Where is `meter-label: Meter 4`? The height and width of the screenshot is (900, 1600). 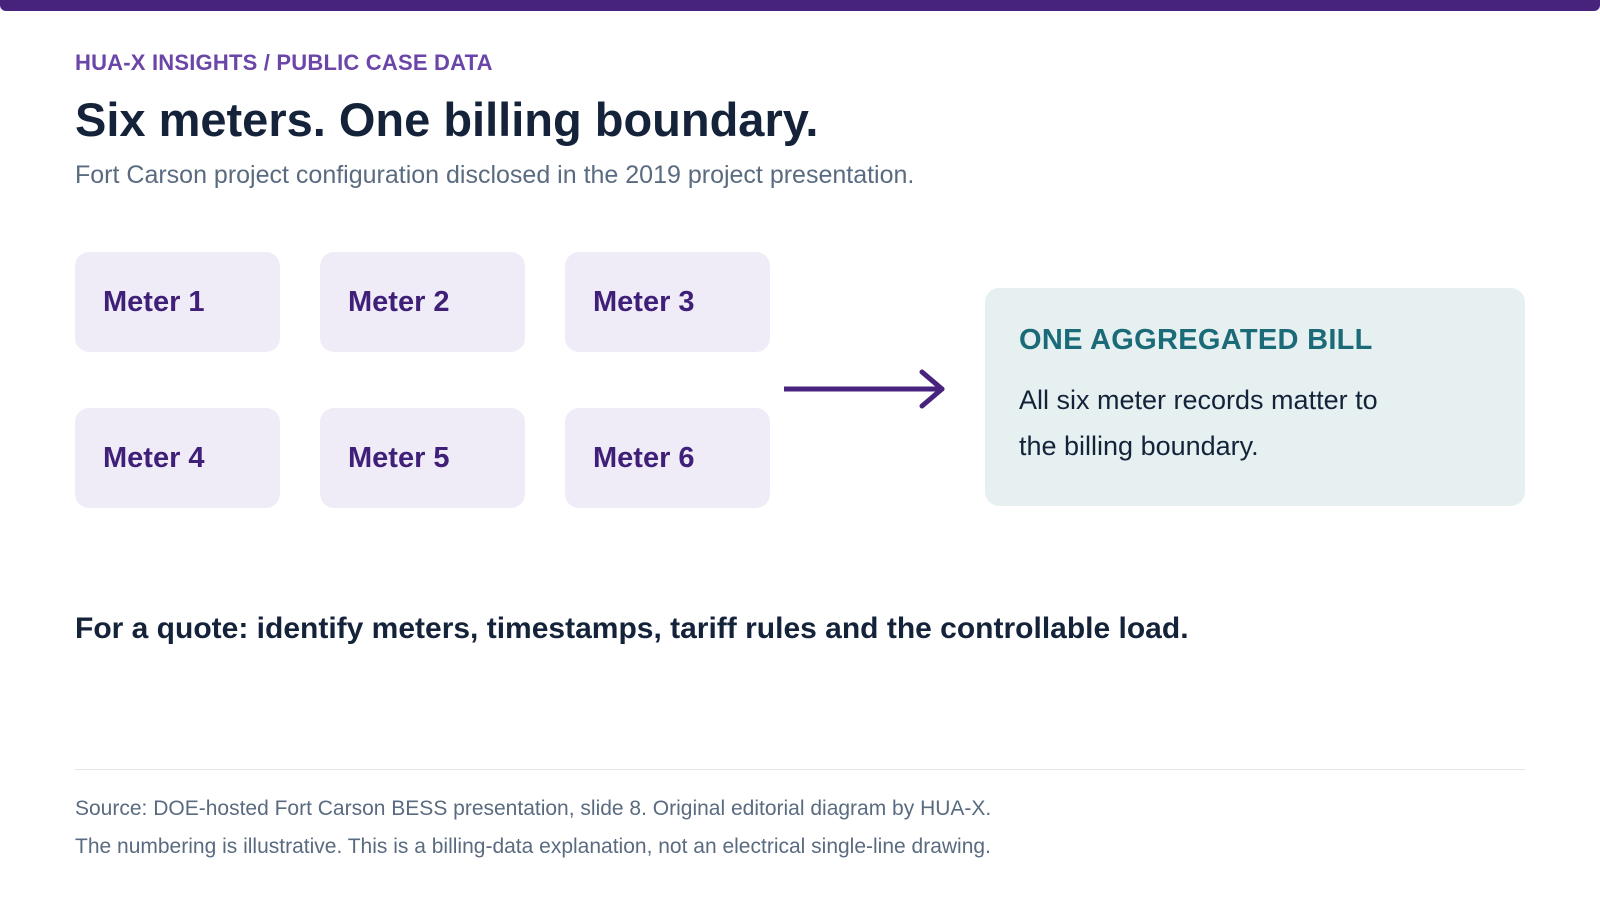
meter-label: Meter 4 is located at coordinates (154, 457).